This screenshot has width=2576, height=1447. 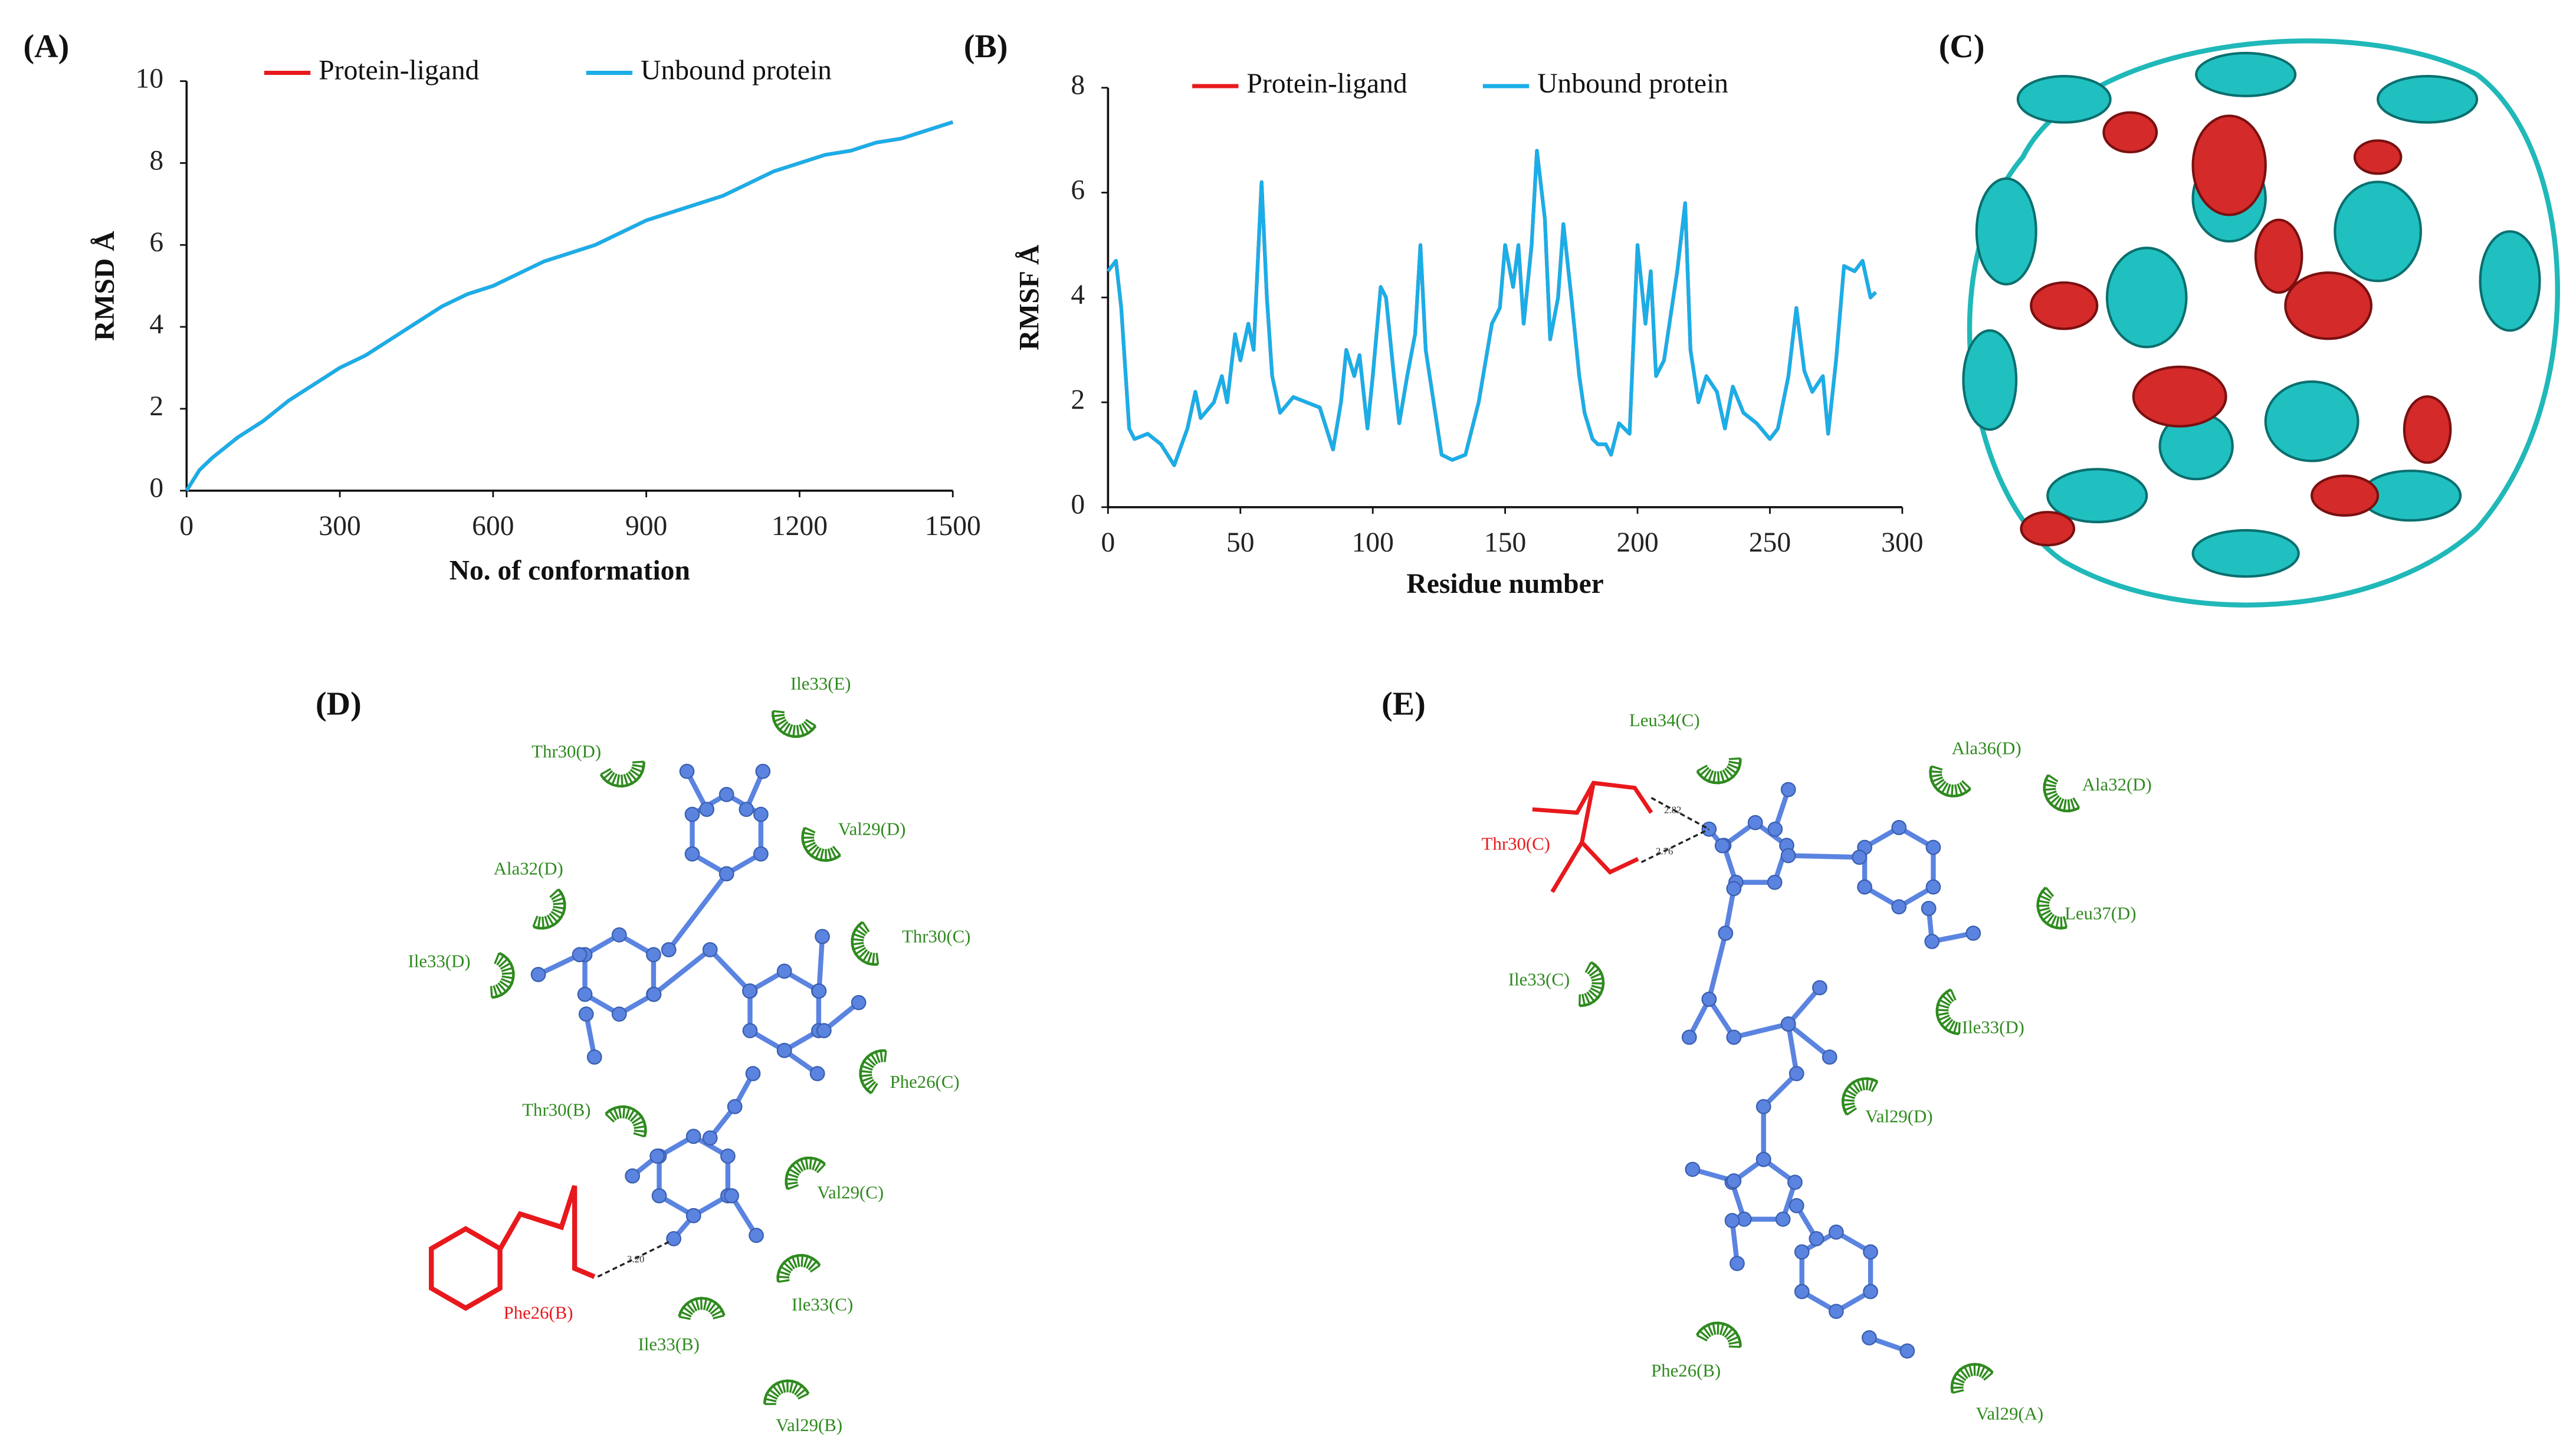 What do you see at coordinates (646, 526) in the screenshot?
I see `x-tick-label: 900` at bounding box center [646, 526].